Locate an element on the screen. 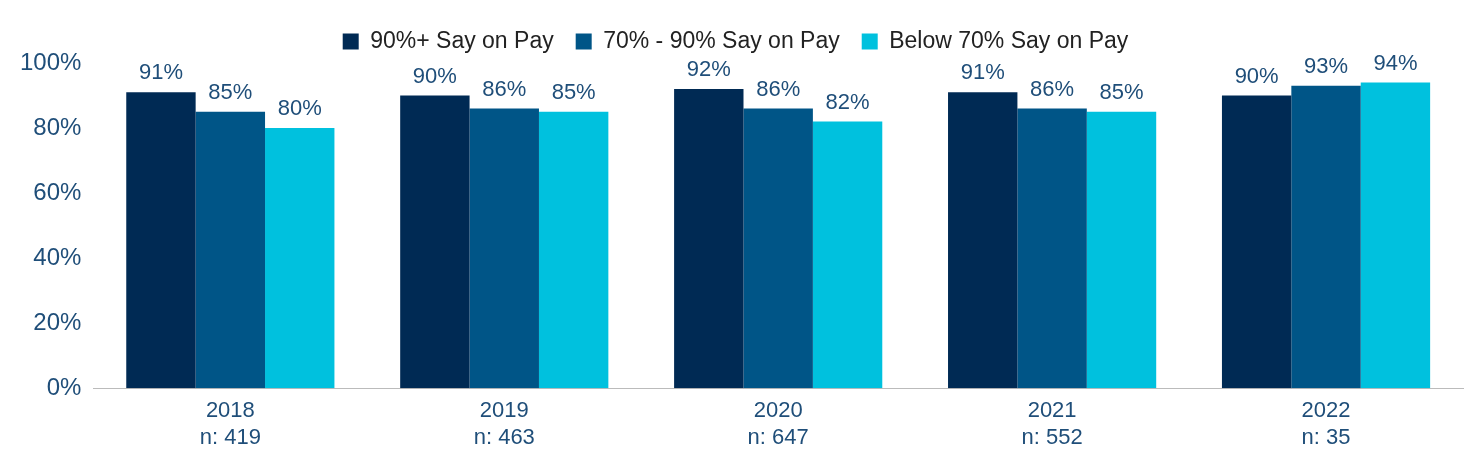 This screenshot has width=1481, height=469. y-tick-label: 0% is located at coordinates (64, 386).